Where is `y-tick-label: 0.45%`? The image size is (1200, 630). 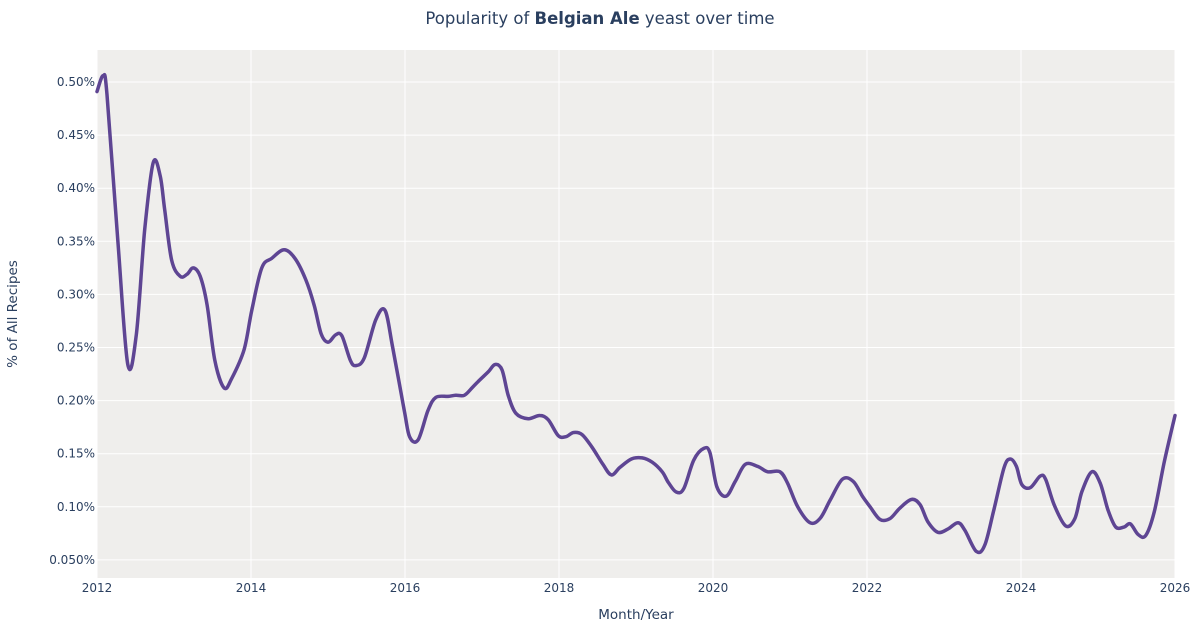 y-tick-label: 0.45% is located at coordinates (76, 135).